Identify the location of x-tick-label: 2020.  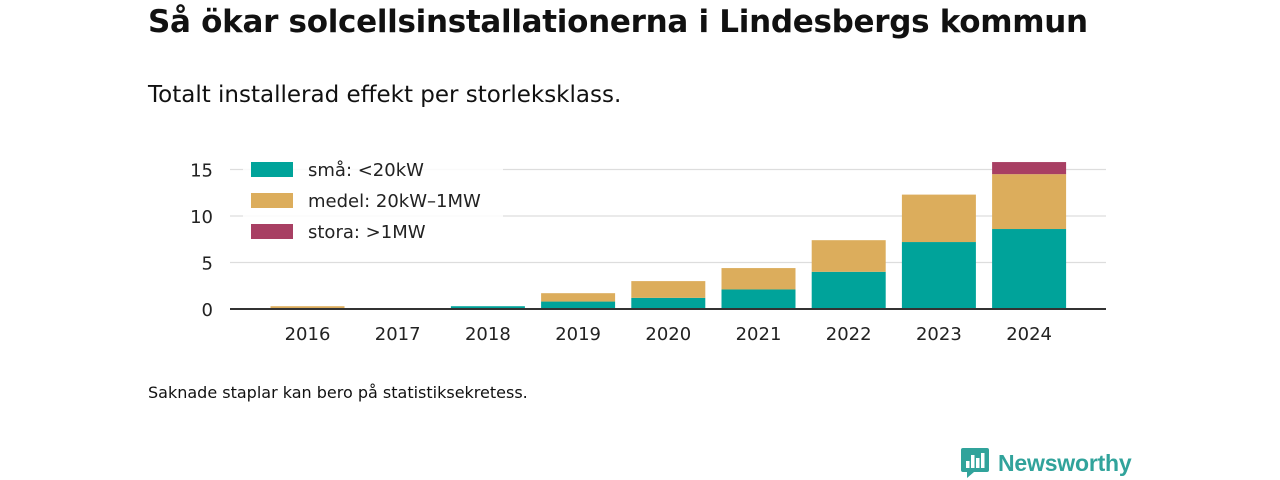
(668, 334).